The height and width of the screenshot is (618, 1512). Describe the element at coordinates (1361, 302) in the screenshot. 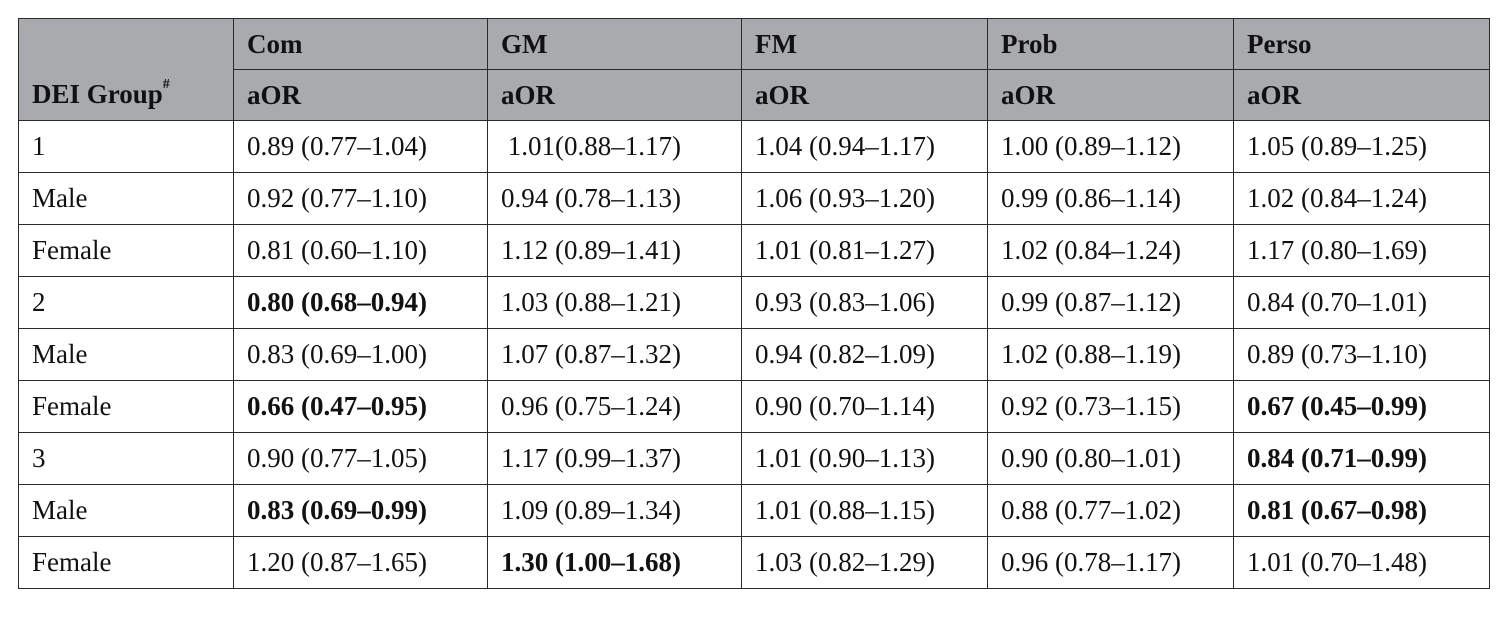

I see `cell-perso-aor: 0.84 (0.70–1.01)` at that location.